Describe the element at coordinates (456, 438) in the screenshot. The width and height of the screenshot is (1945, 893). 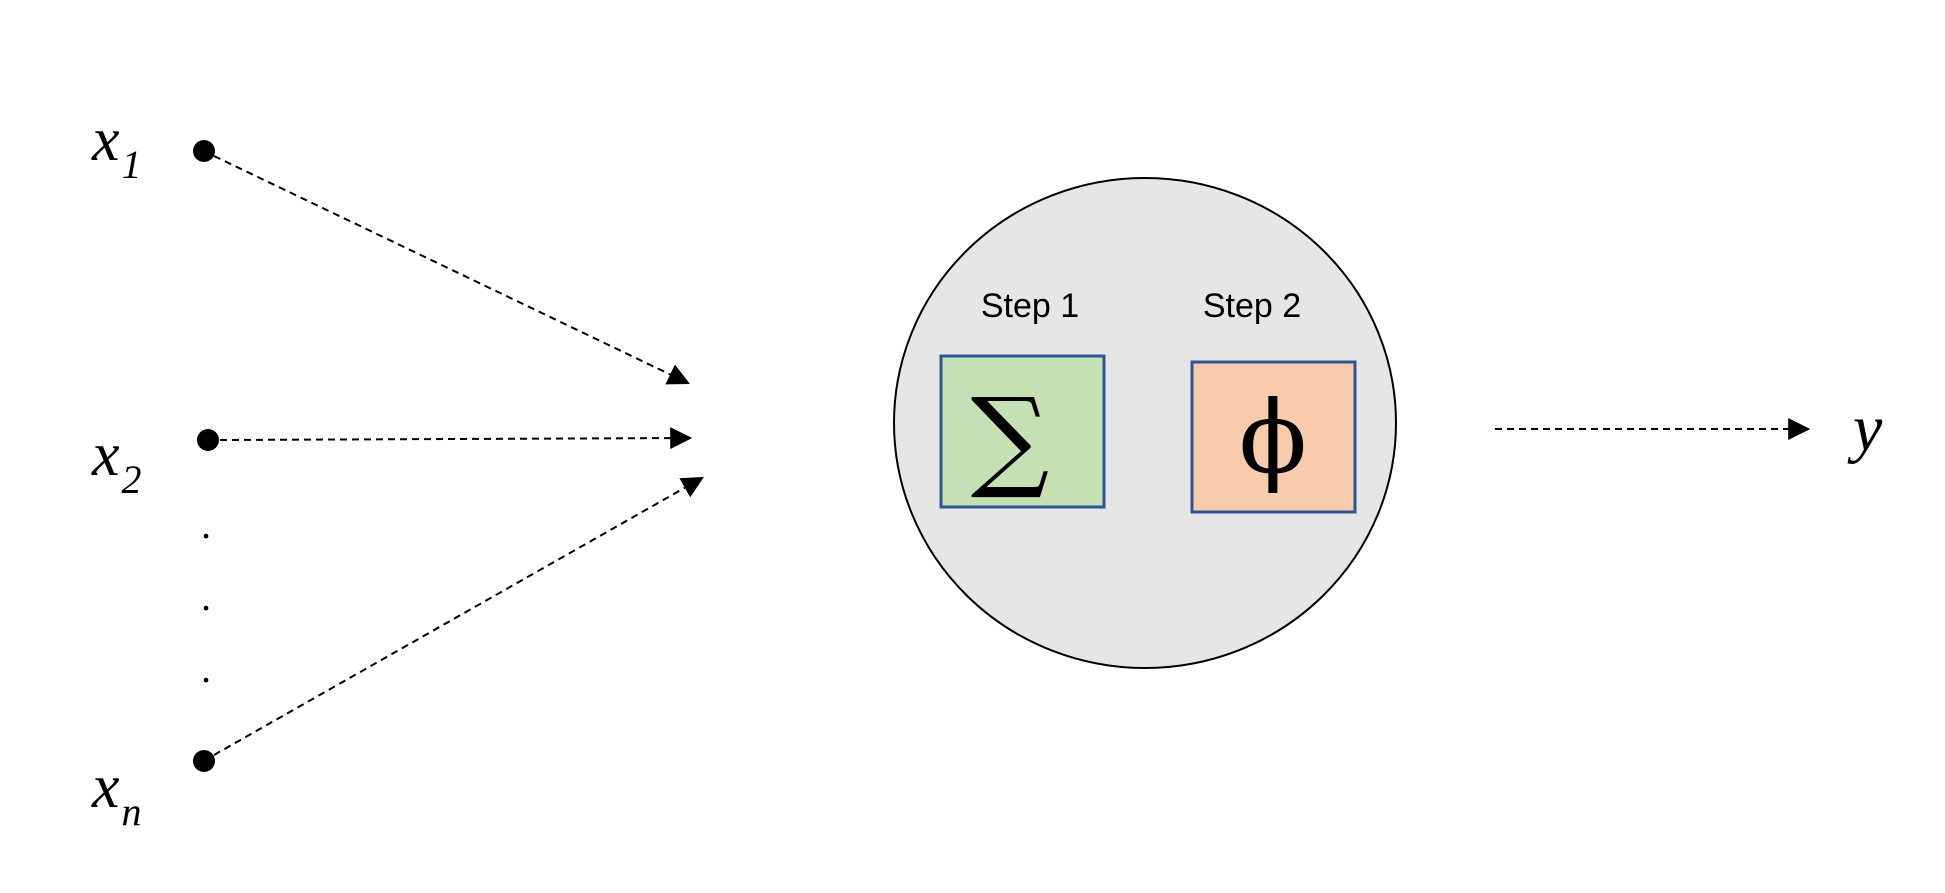
I see `input-arrow-x2` at that location.